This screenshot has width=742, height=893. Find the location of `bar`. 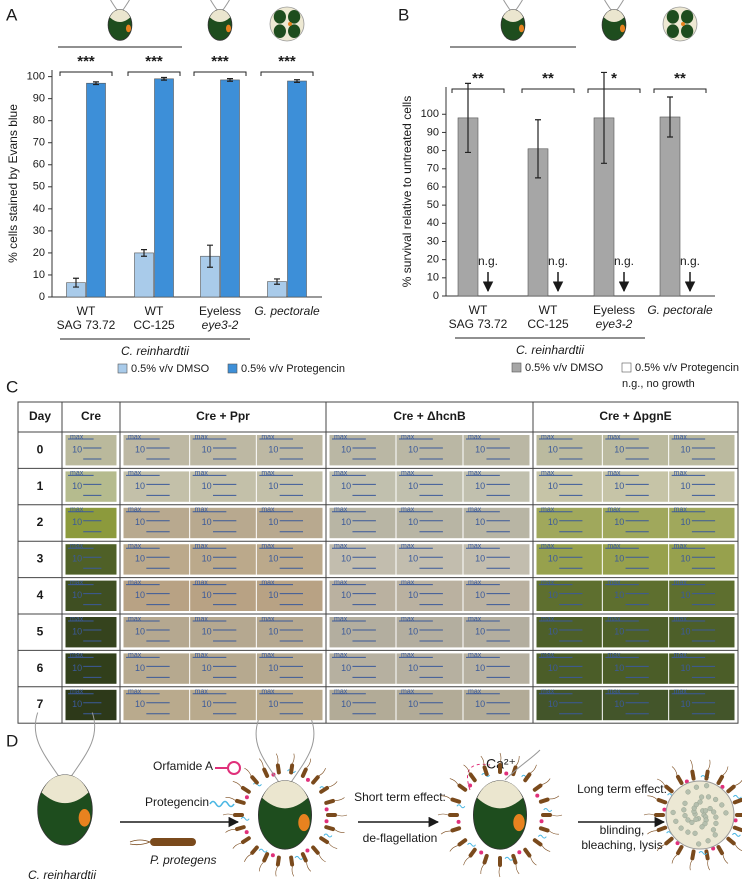

bar is located at coordinates (164, 188).